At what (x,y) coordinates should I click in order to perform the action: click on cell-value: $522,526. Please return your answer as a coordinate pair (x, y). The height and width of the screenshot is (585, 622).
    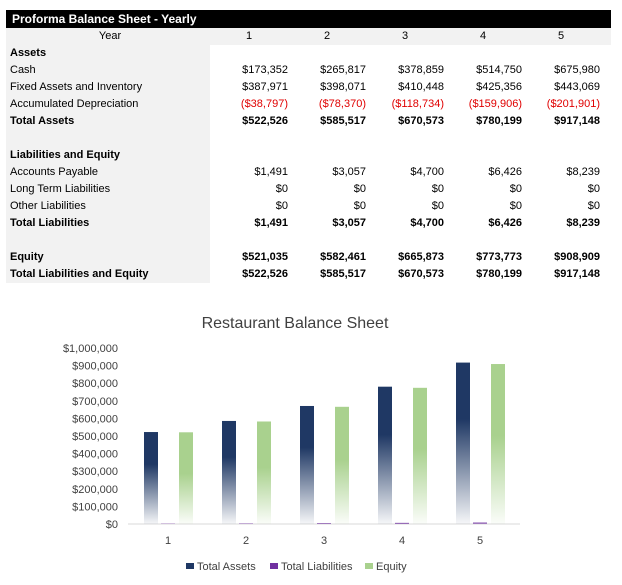
    Looking at the image, I should click on (265, 121).